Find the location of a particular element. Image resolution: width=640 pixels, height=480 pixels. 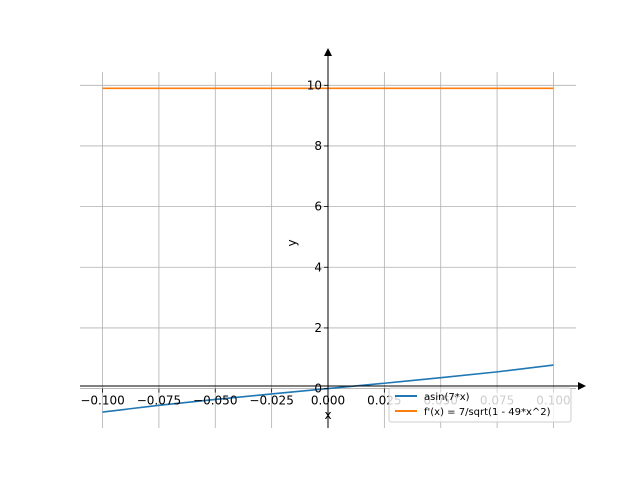

y-tick-label: 0 is located at coordinates (318, 389).